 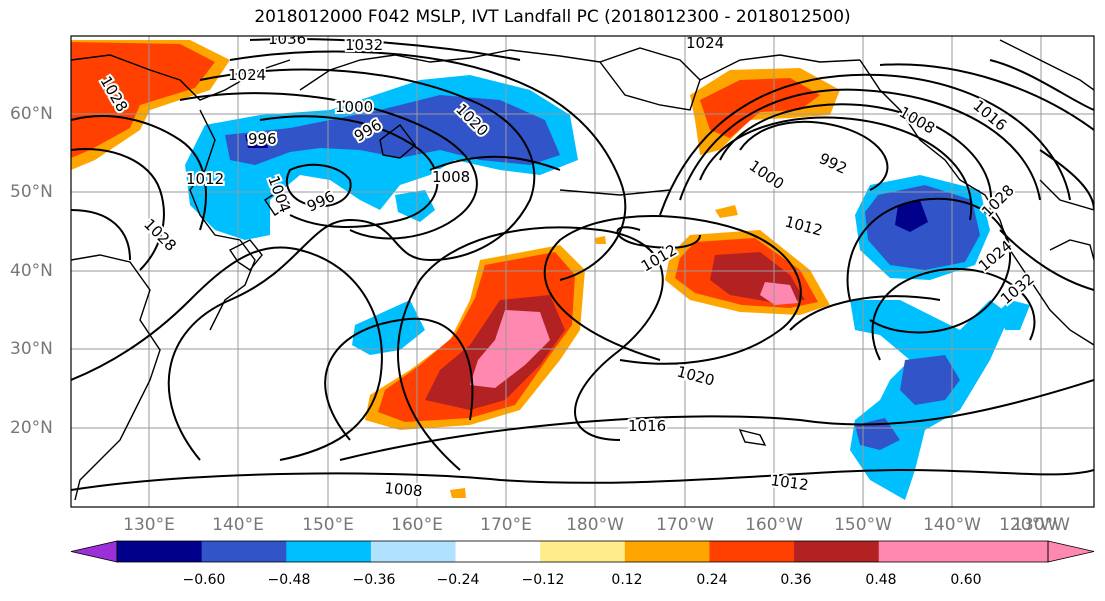 What do you see at coordinates (374, 580) in the screenshot?
I see `colorbar-tick-label: −0.36` at bounding box center [374, 580].